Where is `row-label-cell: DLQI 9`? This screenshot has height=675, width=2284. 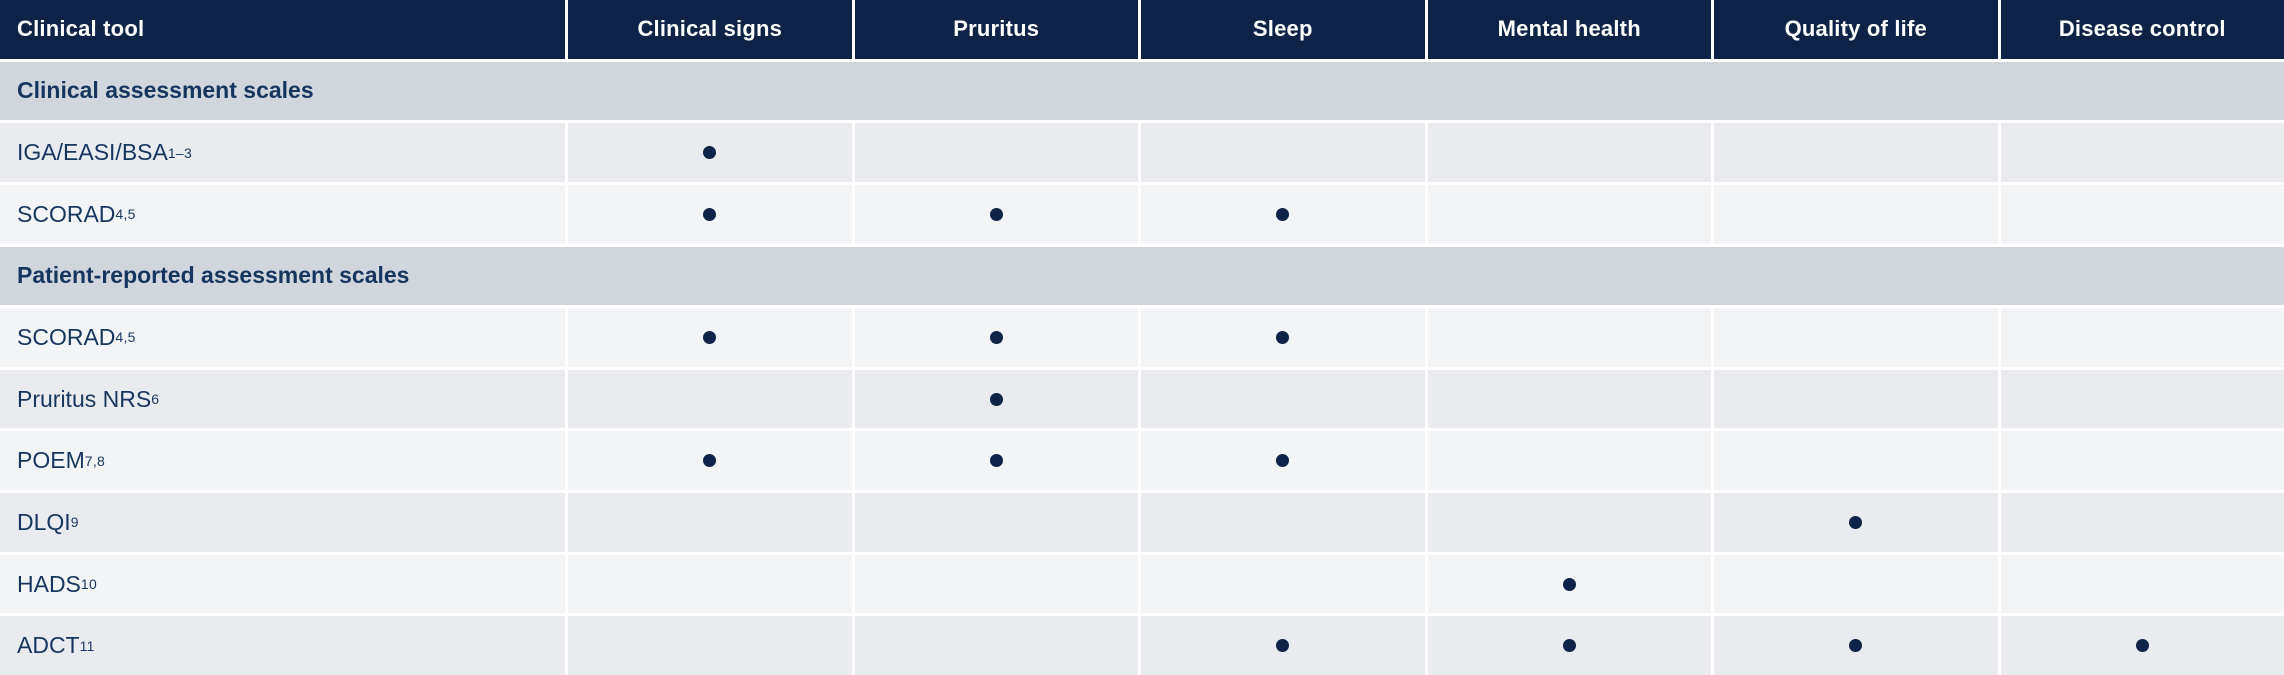
row-label-cell: DLQI 9 is located at coordinates (282, 522).